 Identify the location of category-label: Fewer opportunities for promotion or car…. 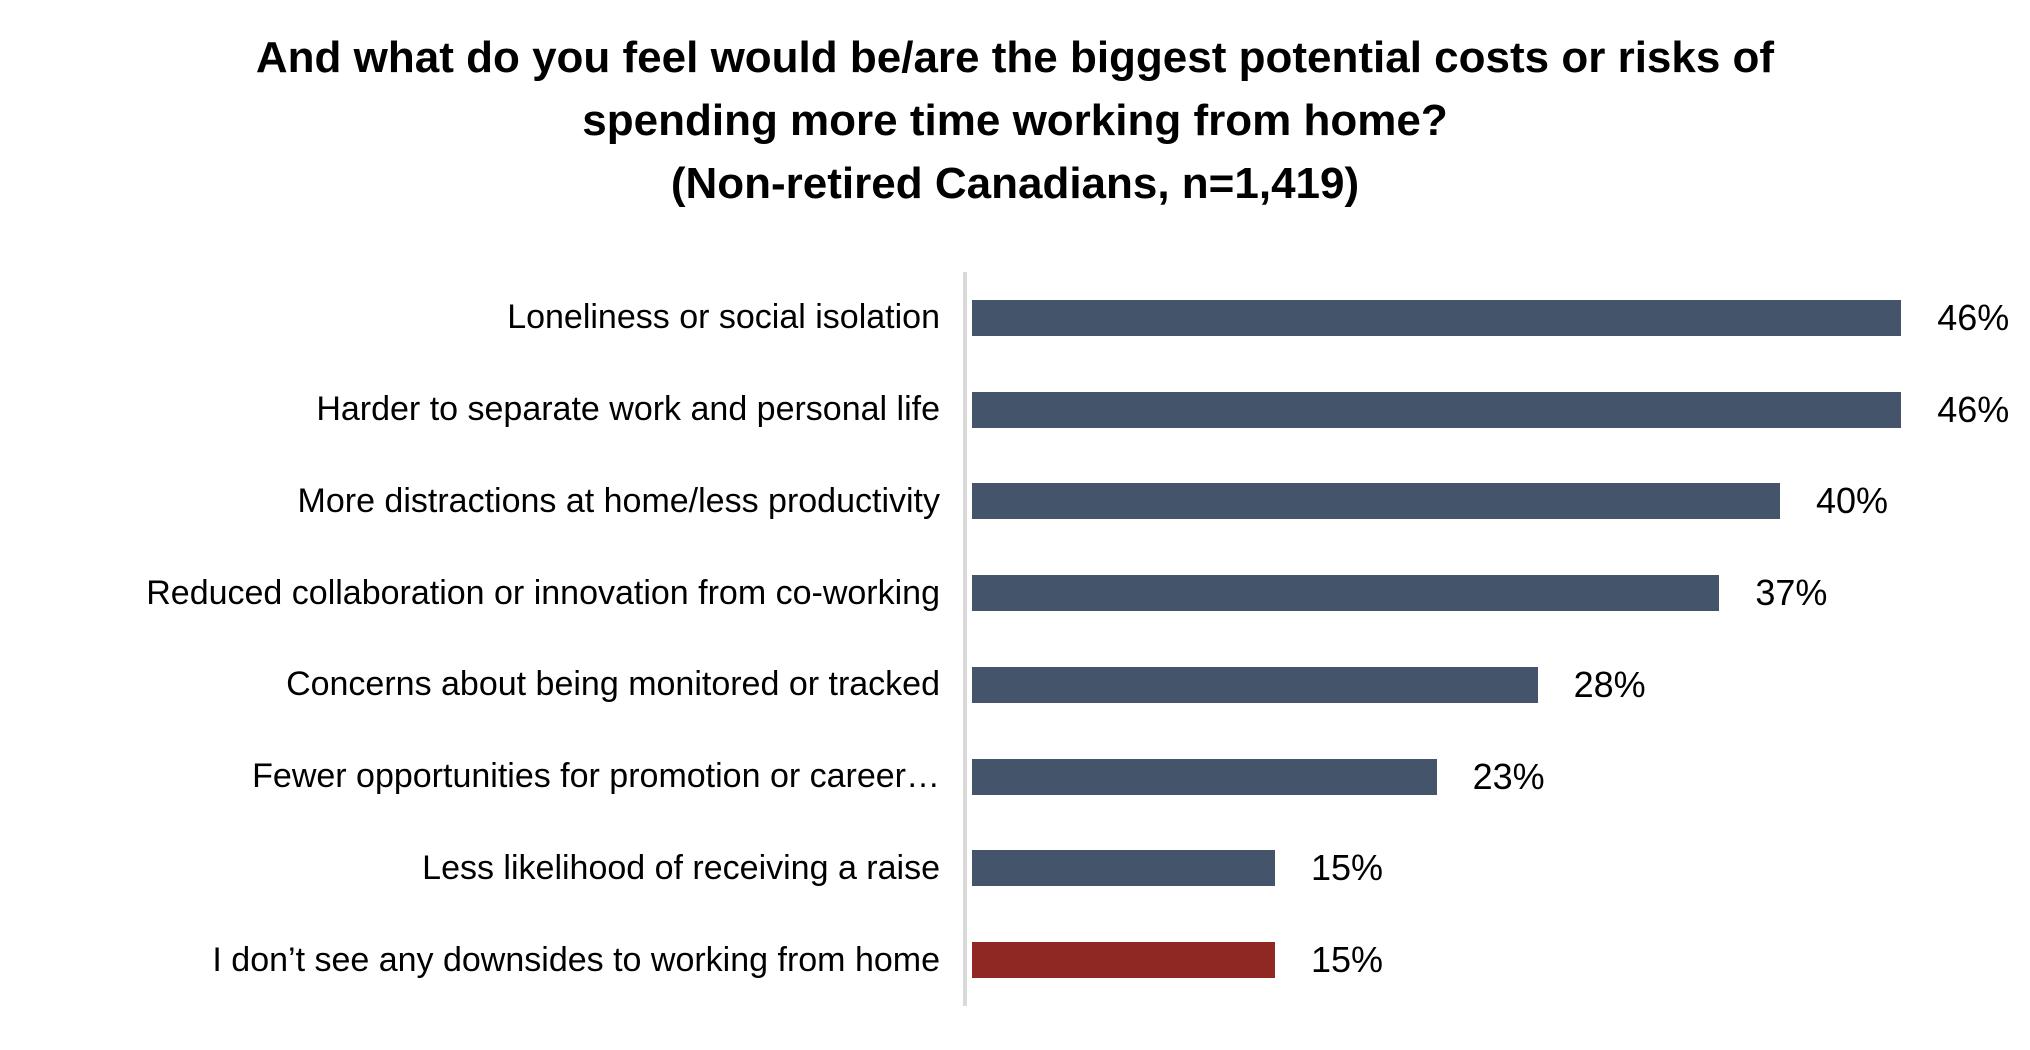
(596, 776).